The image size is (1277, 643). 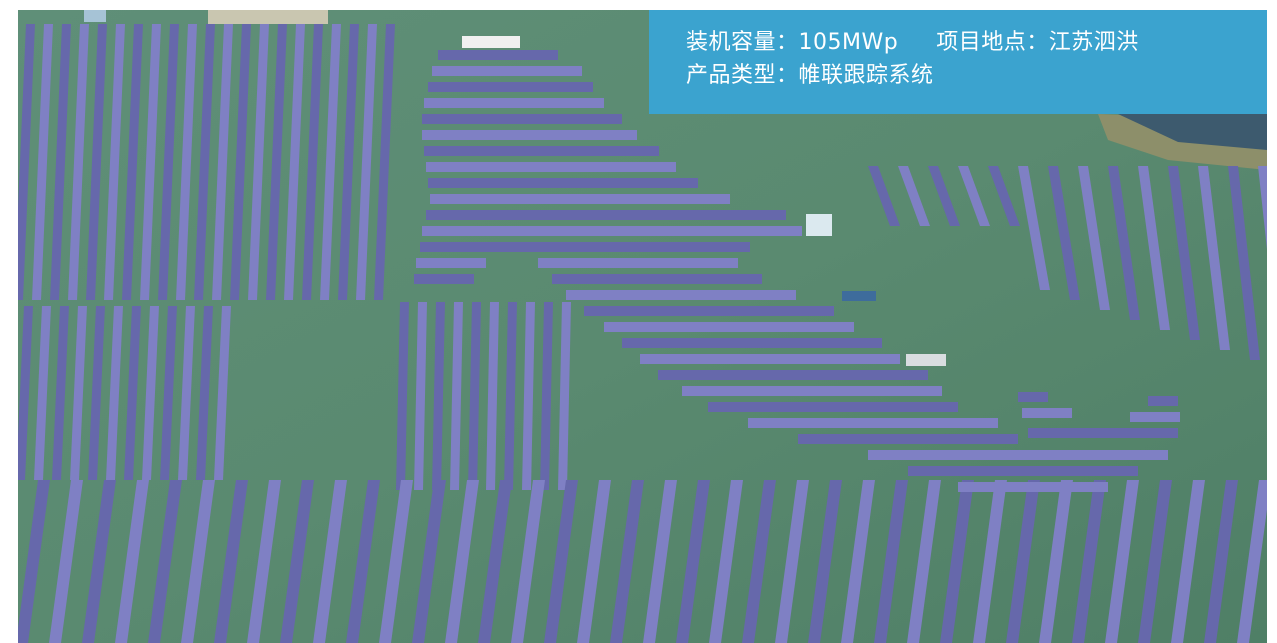 I want to click on product-type-label: 产品类型：帷联跟踪系统, so click(x=810, y=75).